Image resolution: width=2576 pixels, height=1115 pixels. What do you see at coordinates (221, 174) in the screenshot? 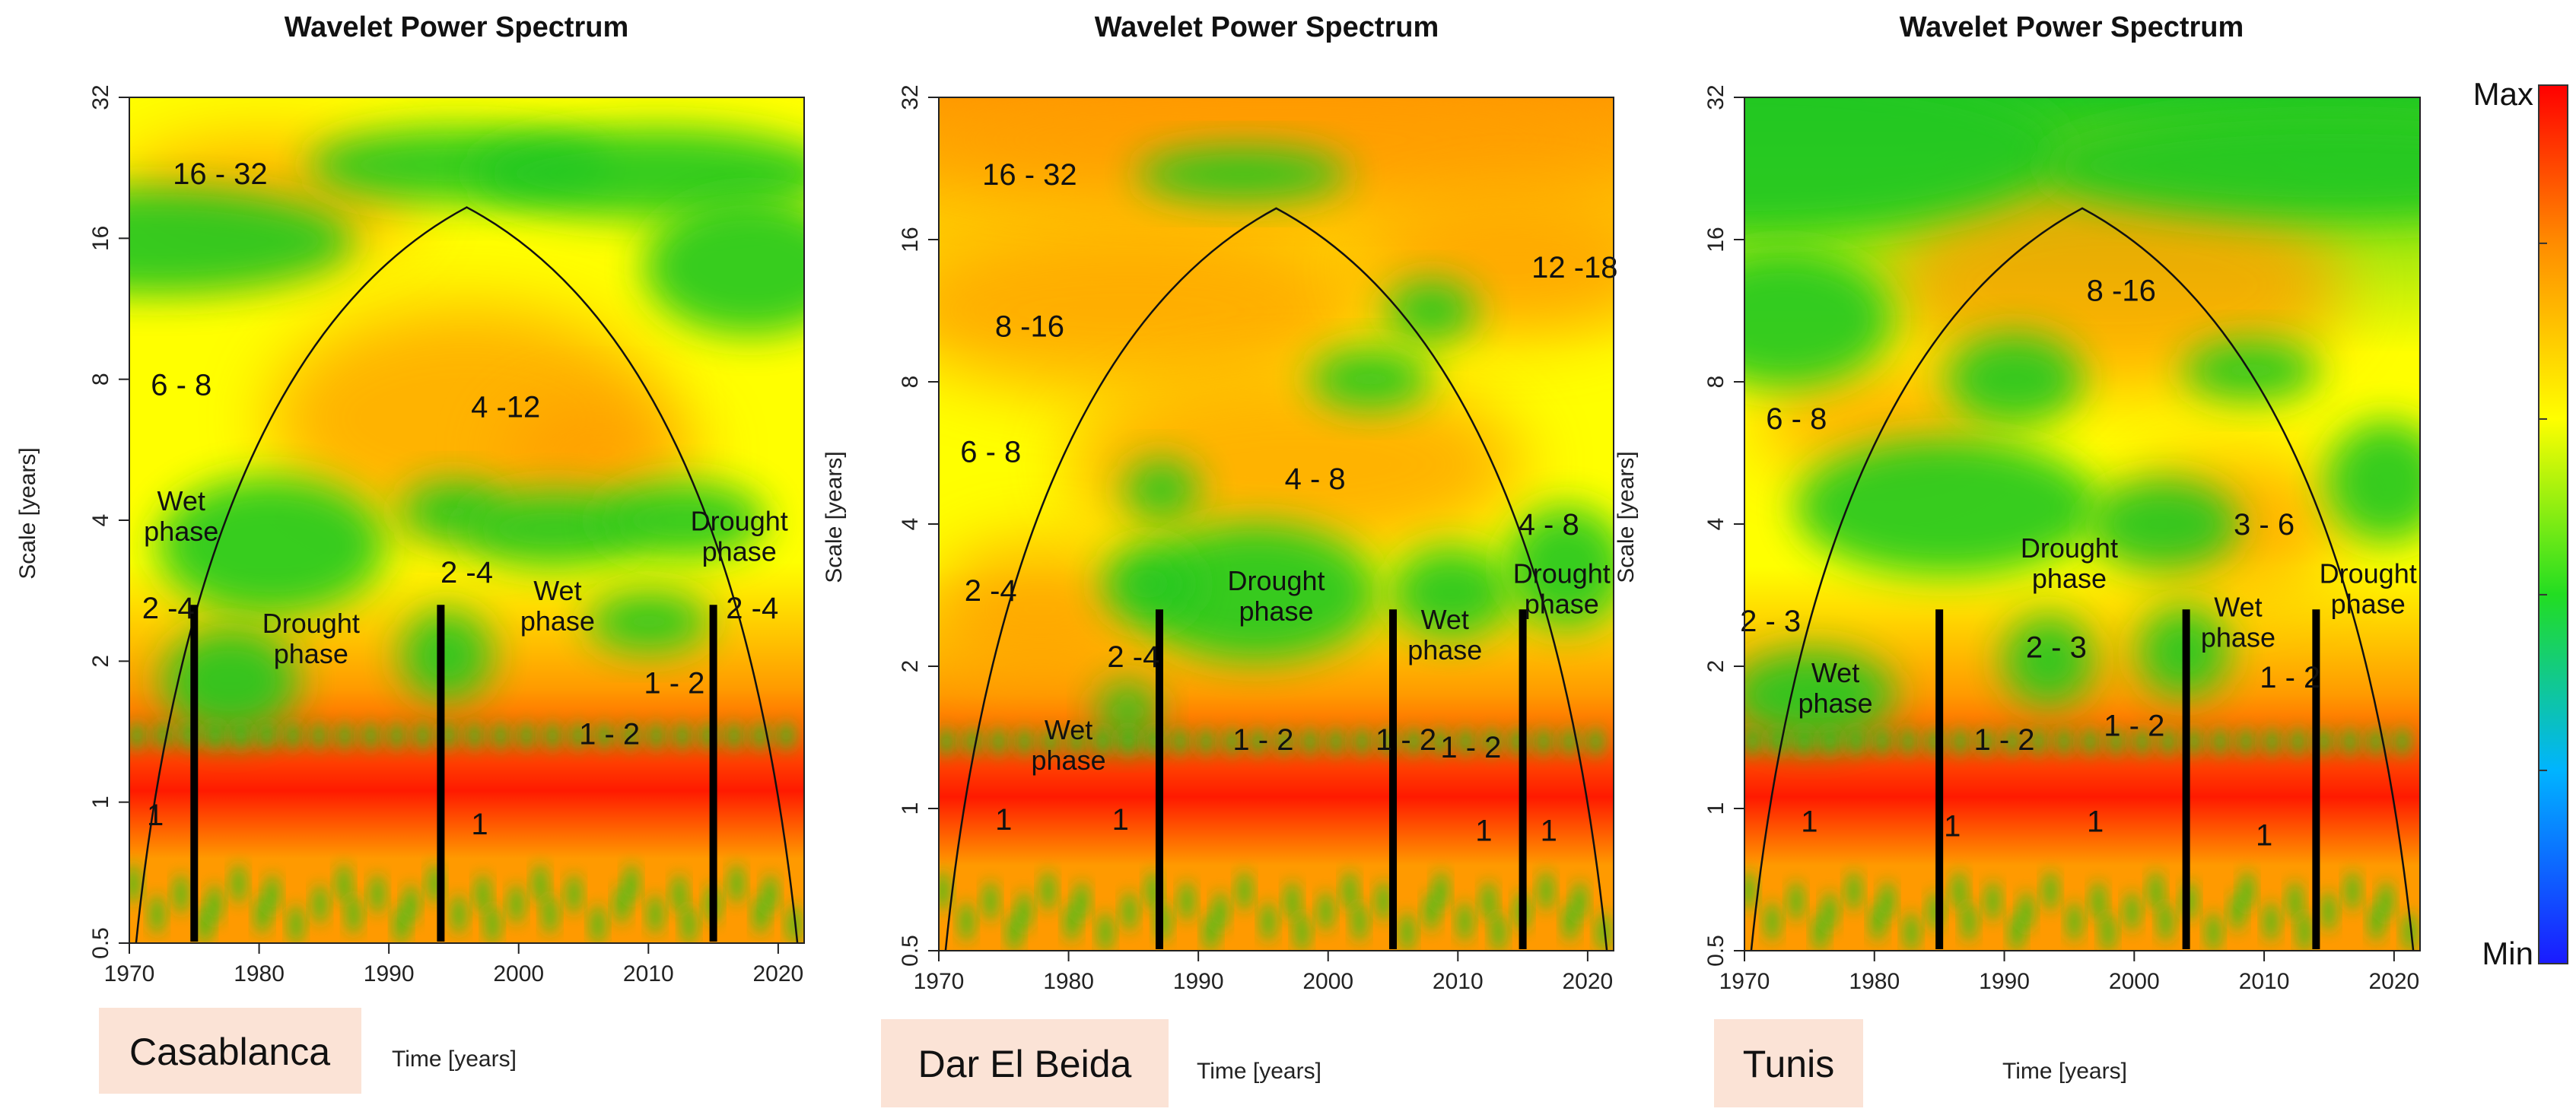
I see `period-annotation: 16 - 32` at bounding box center [221, 174].